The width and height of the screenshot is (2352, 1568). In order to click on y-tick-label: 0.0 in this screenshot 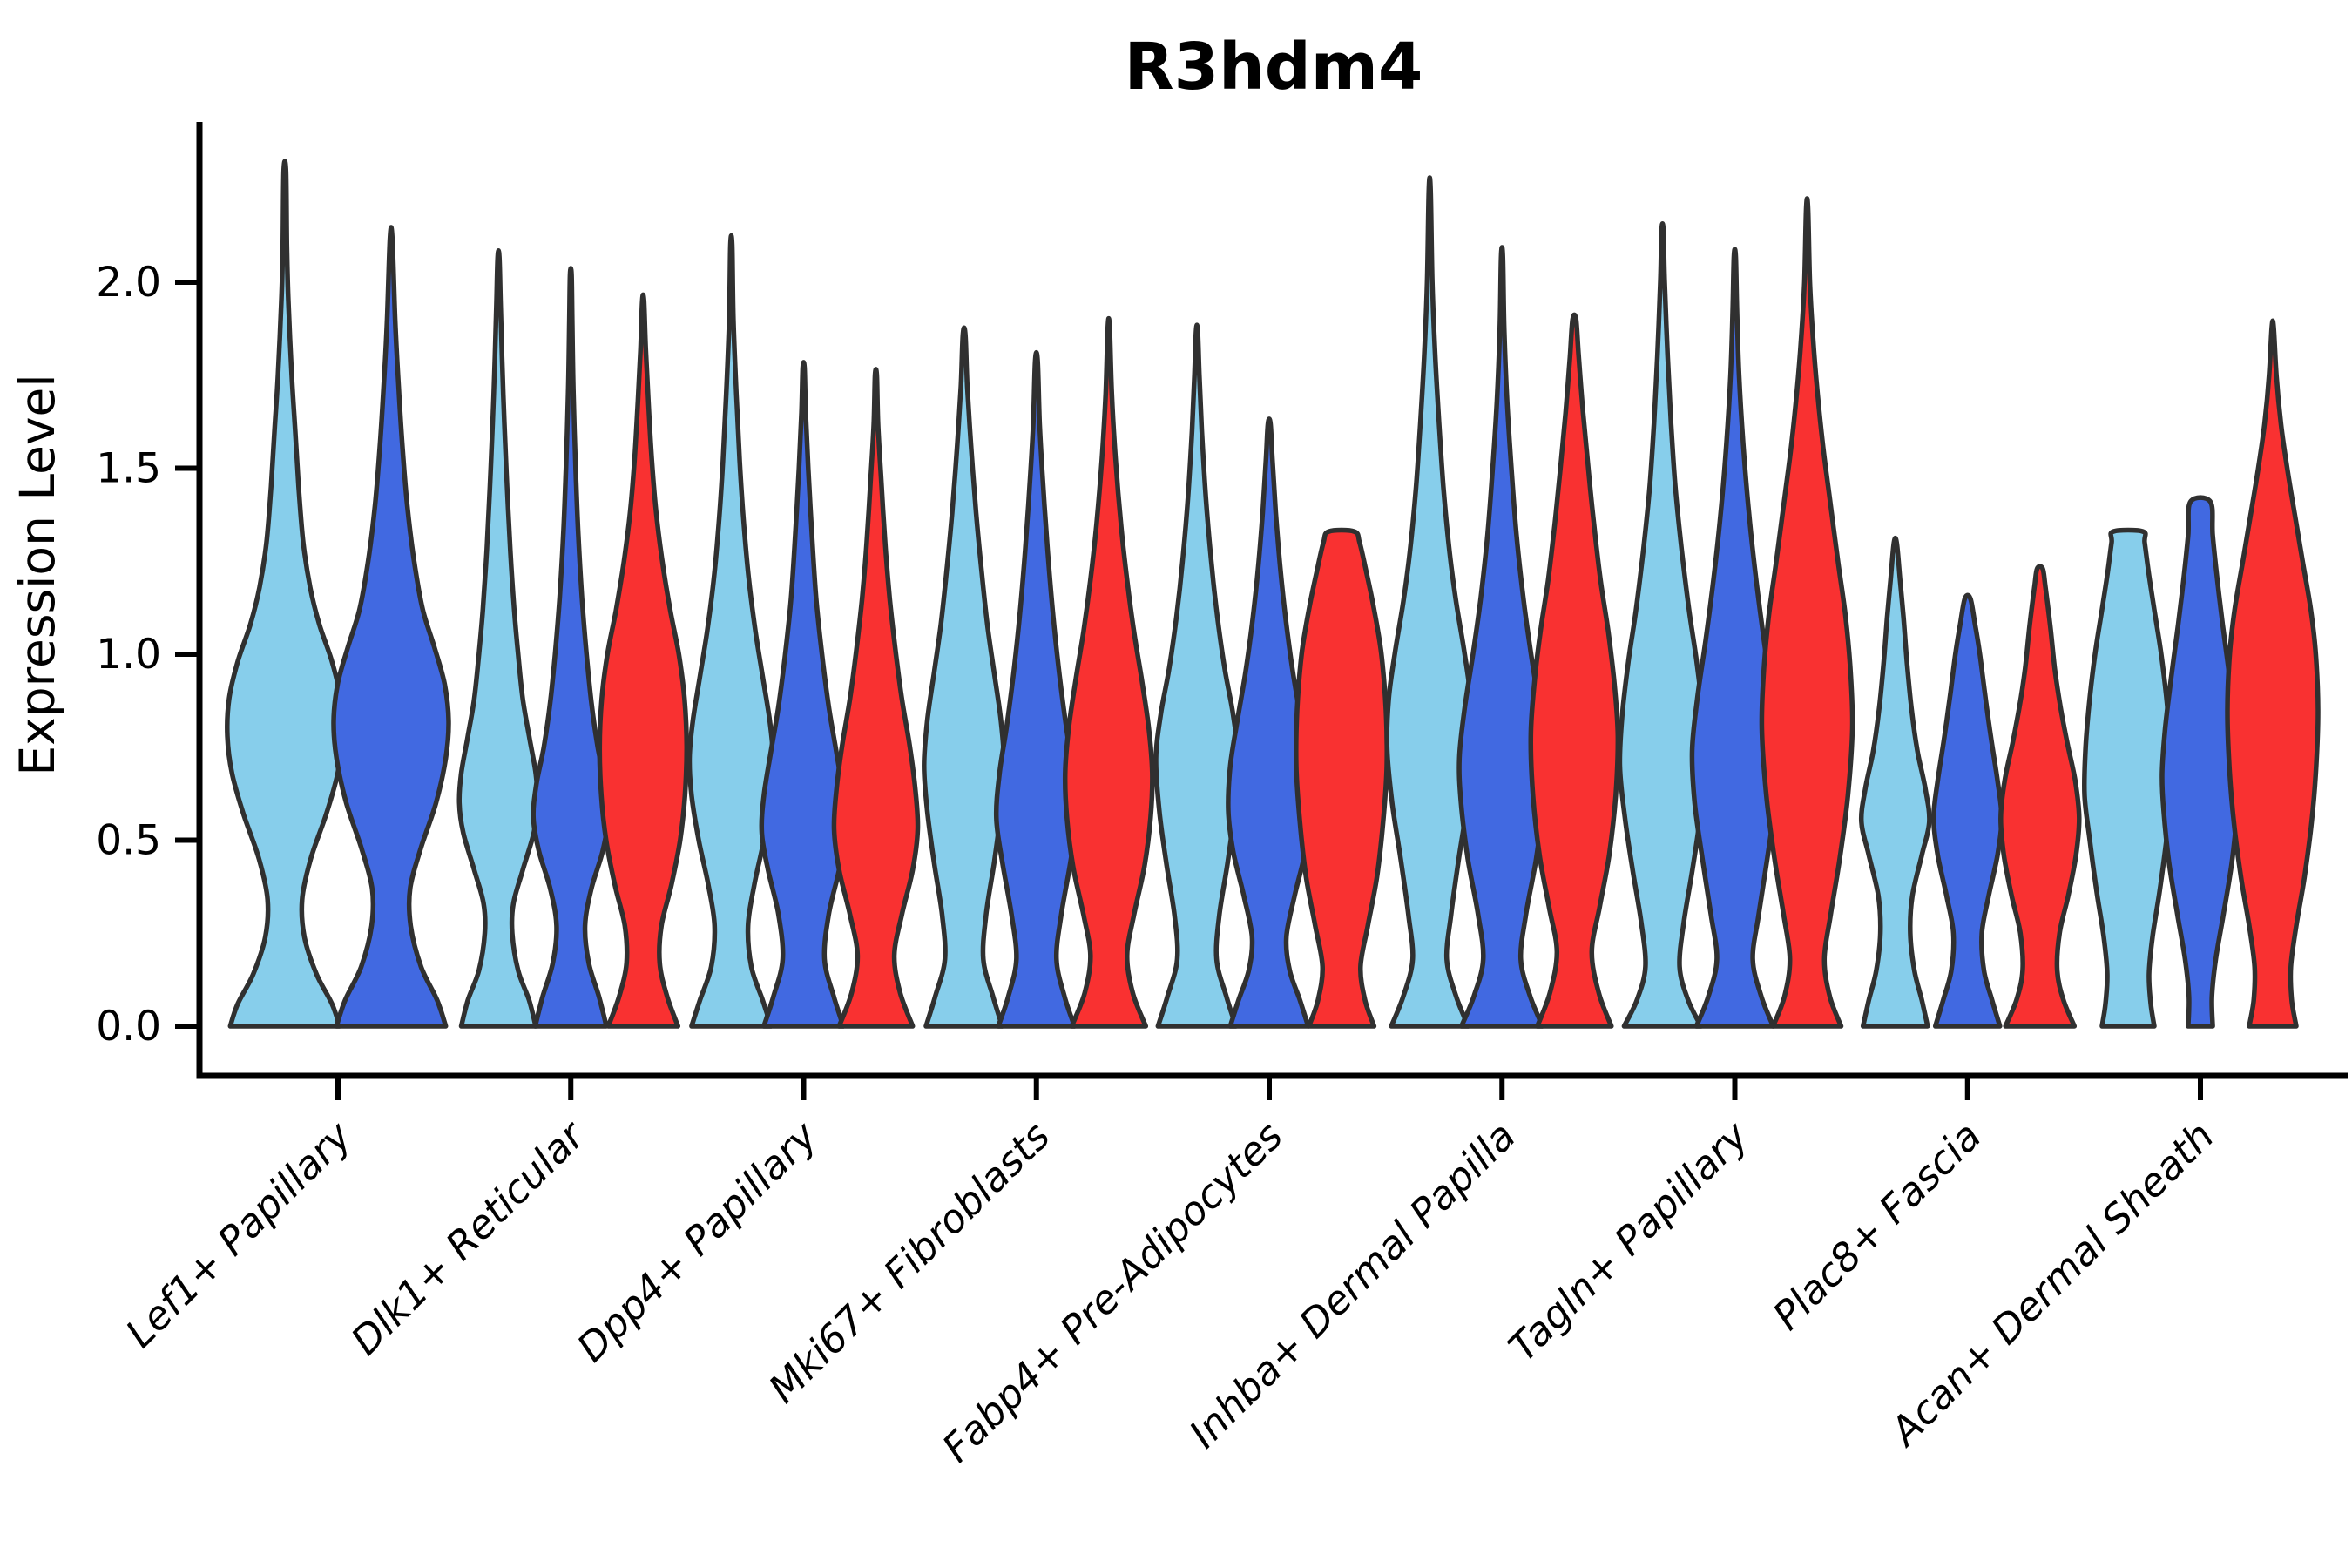, I will do `click(129, 1027)`.